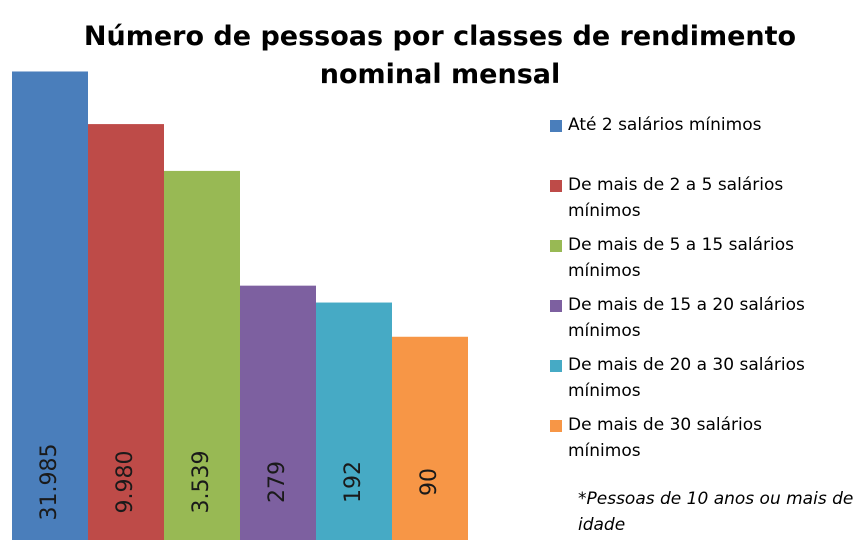  I want to click on legend-label: De mais de 30 salários mínimos, so click(665, 438).